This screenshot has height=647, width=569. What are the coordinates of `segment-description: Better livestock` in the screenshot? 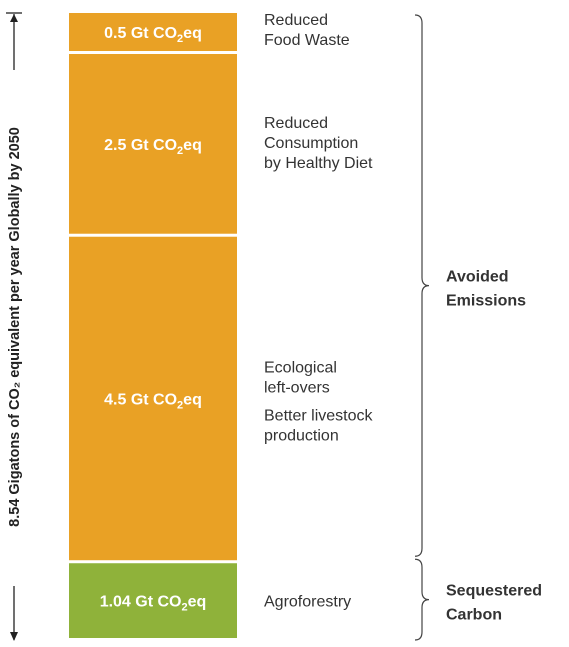 It's located at (318, 416).